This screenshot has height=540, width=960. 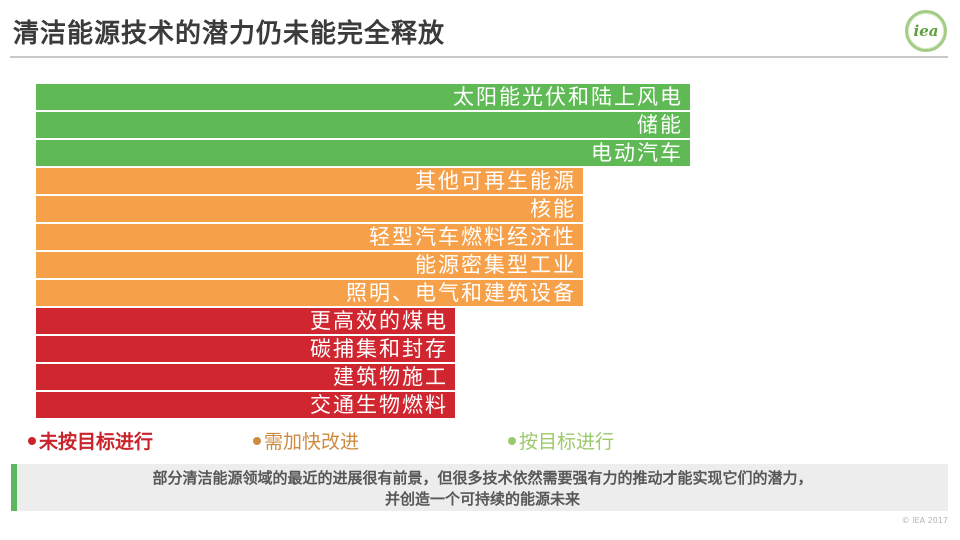 What do you see at coordinates (390, 377) in the screenshot?
I see `bar-label: 建筑物施工` at bounding box center [390, 377].